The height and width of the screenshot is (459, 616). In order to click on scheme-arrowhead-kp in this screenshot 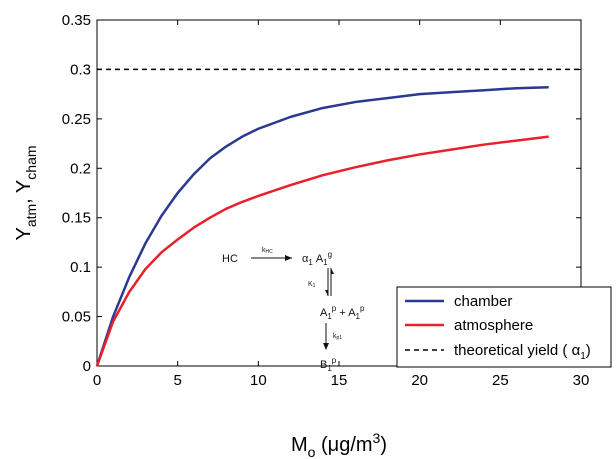, I will do `click(326, 346)`.